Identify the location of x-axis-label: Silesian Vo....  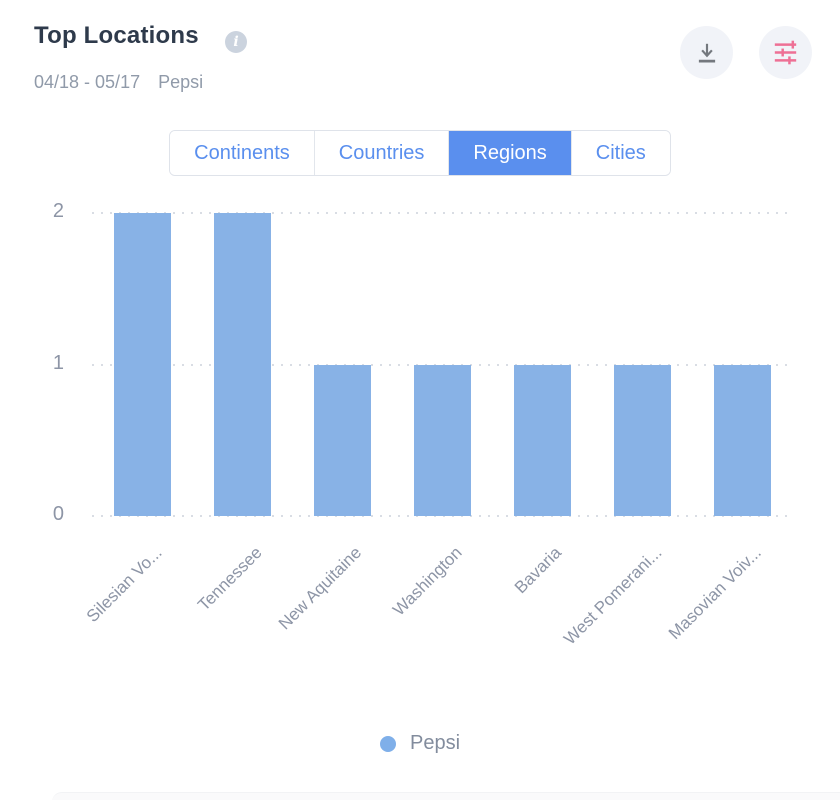
(124, 584).